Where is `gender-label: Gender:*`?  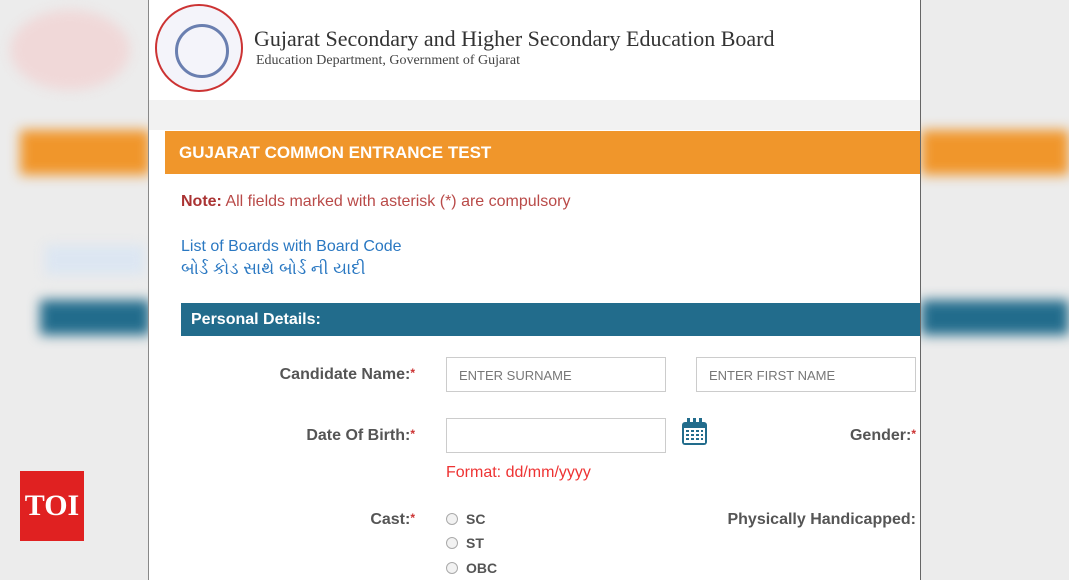
gender-label: Gender:* is located at coordinates (882, 435).